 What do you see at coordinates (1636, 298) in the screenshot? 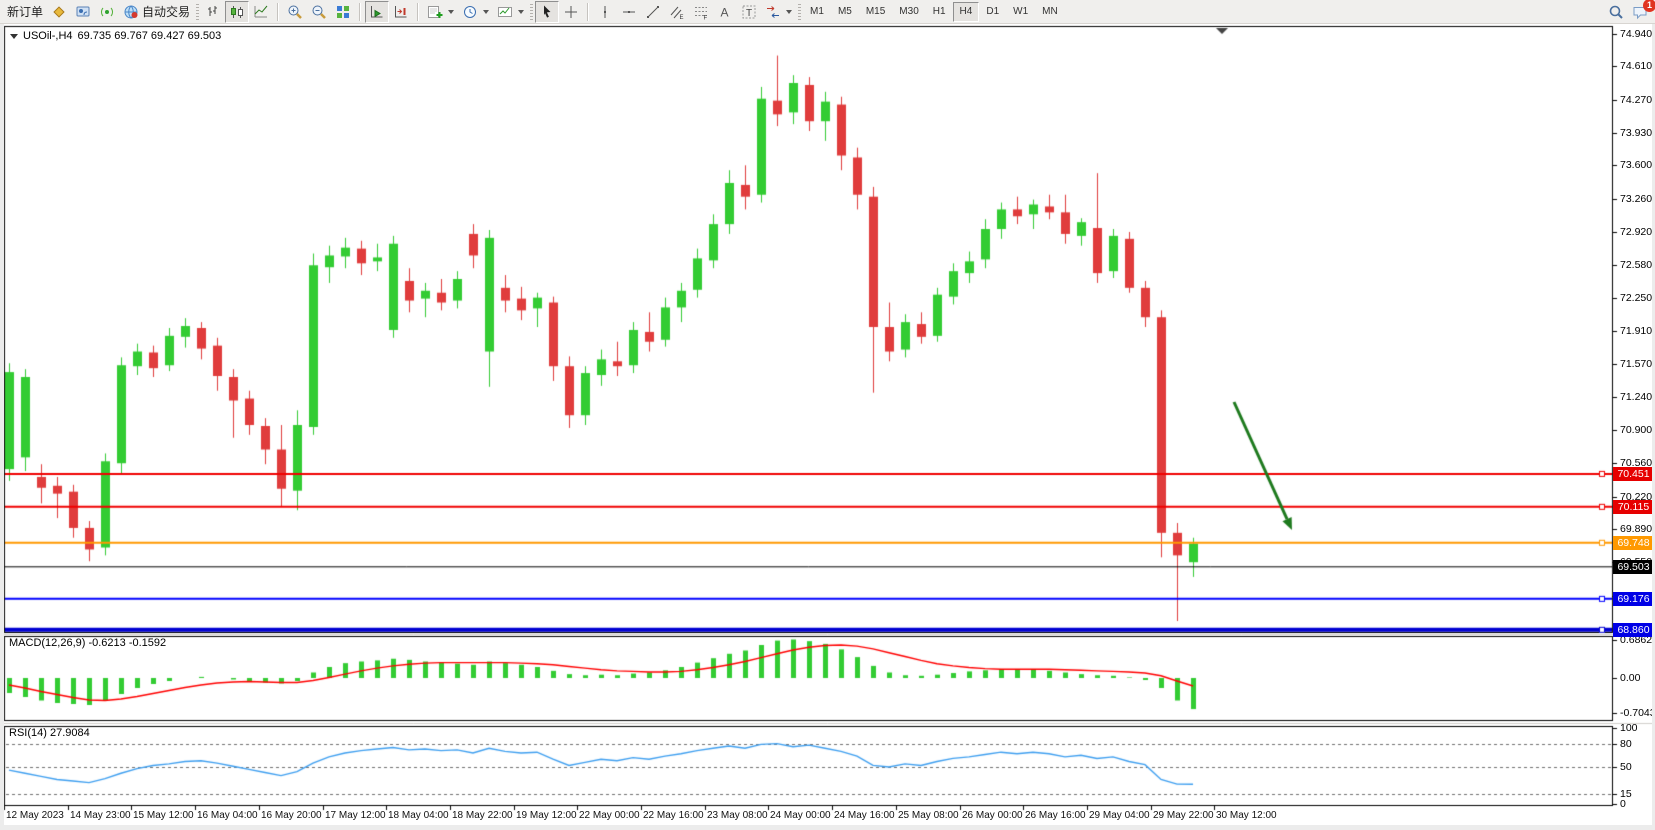
I see `price-axis-tick: 72.250` at bounding box center [1636, 298].